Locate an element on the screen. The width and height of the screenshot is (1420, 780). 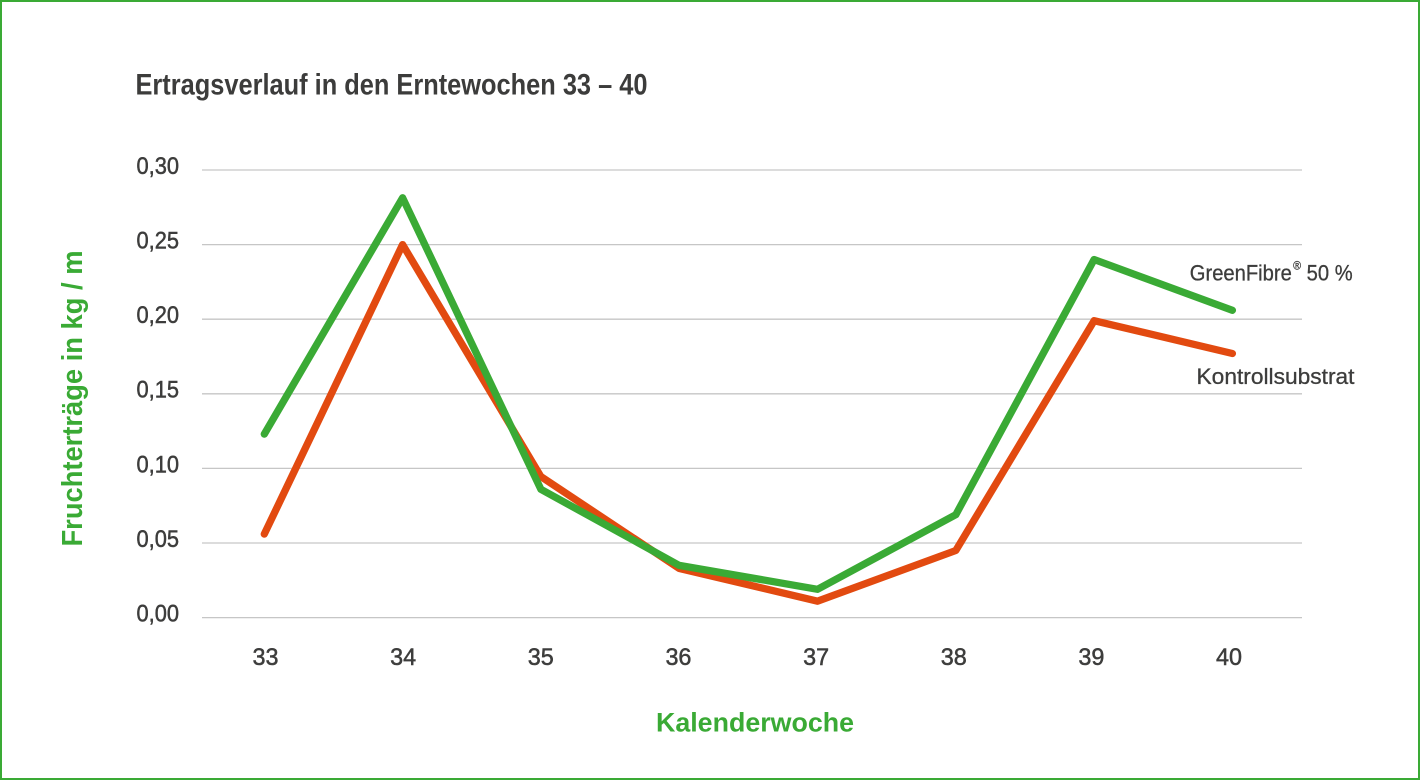
svg-text: 34 is located at coordinates (403, 657).